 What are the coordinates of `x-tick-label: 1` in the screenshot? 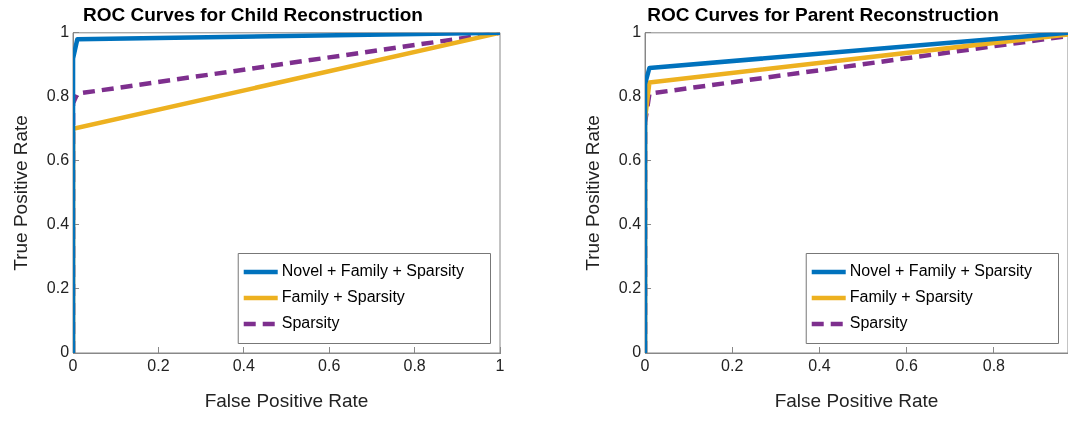 It's located at (500, 366).